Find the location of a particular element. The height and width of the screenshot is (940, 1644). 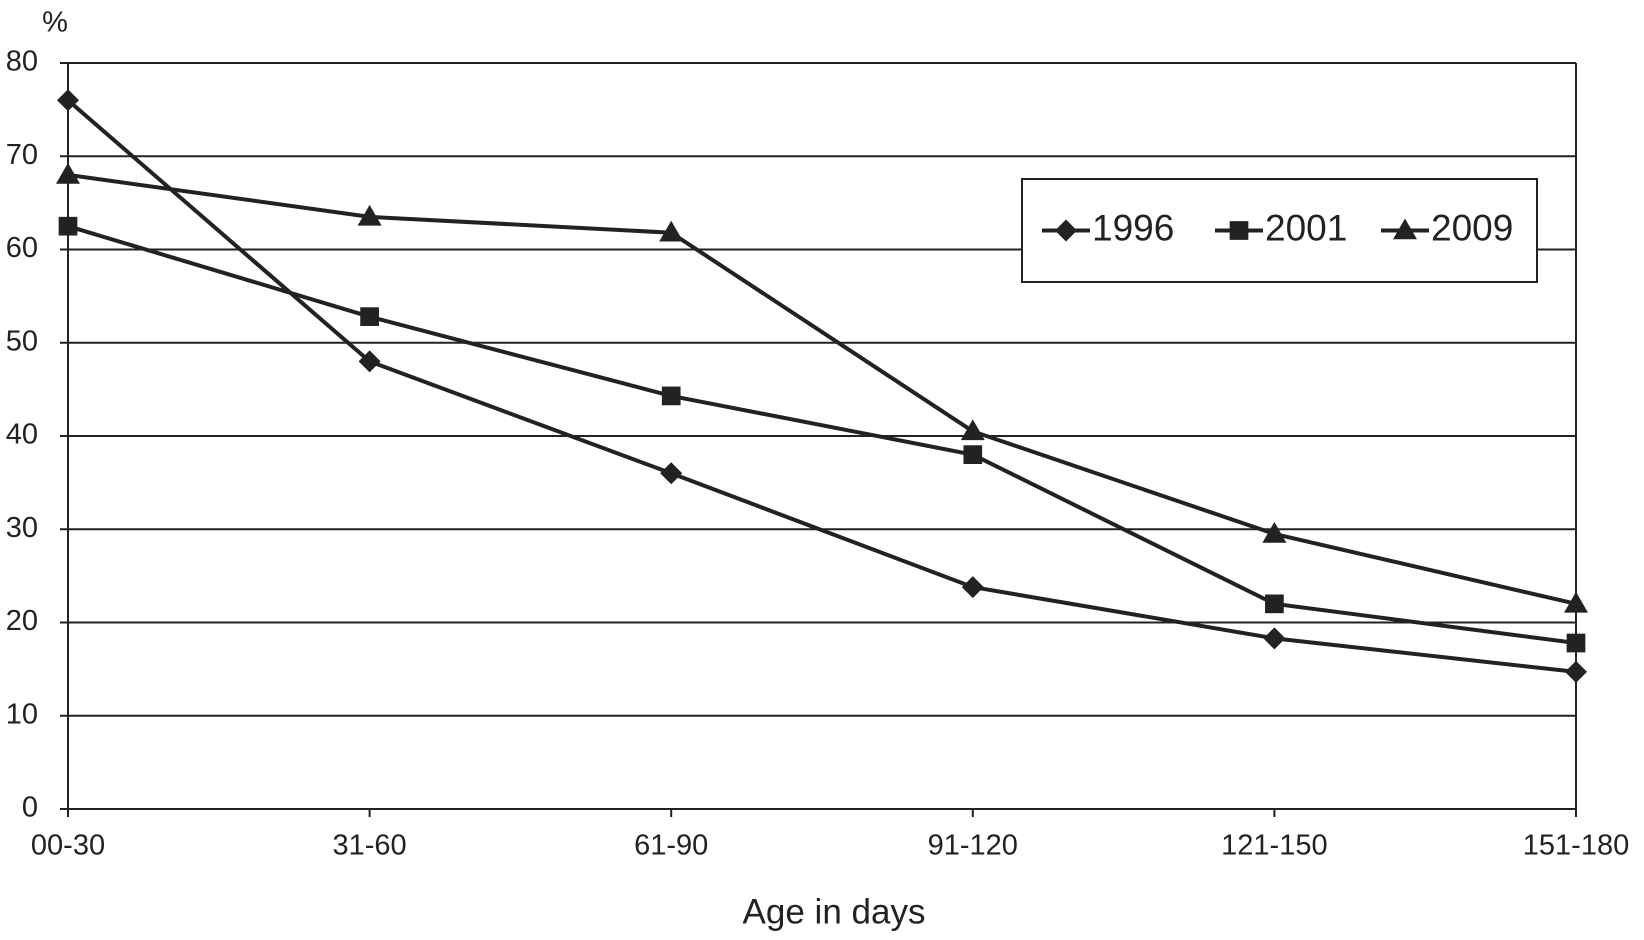

y-tick-label: 0 is located at coordinates (30, 808).